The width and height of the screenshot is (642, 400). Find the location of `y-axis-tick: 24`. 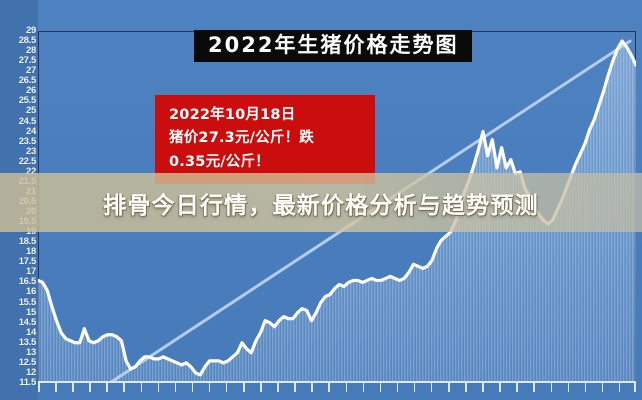

y-axis-tick: 24 is located at coordinates (31, 131).